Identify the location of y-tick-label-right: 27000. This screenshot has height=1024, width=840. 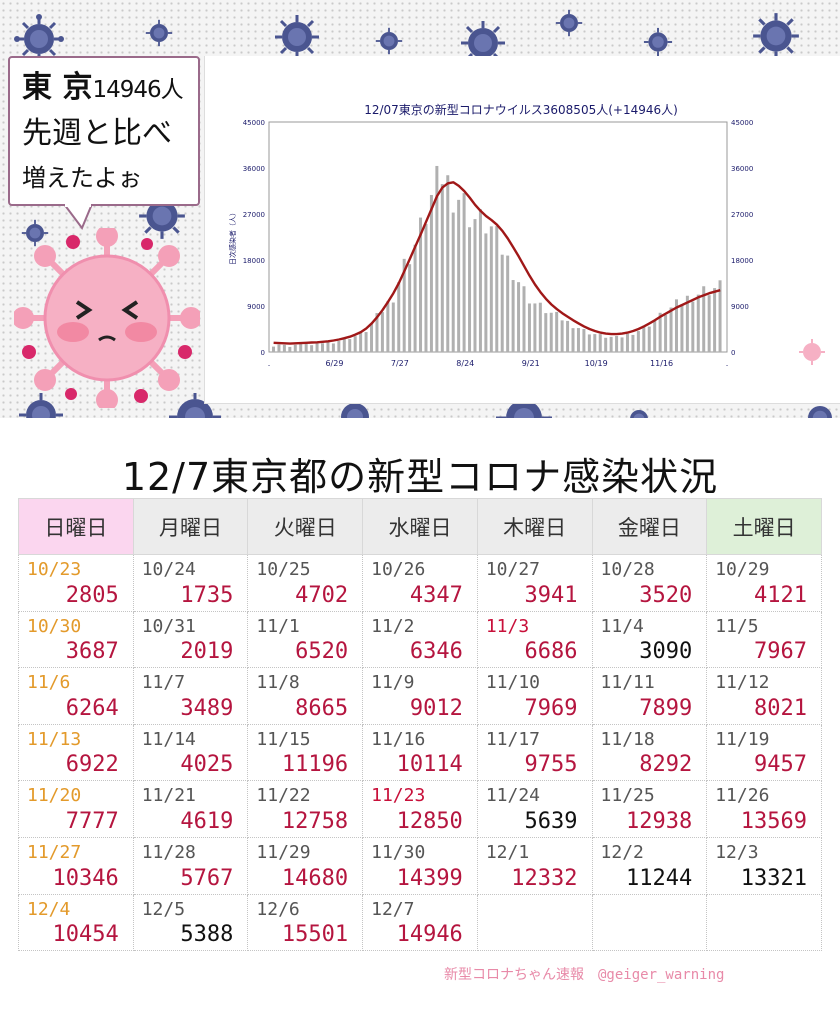
(742, 215).